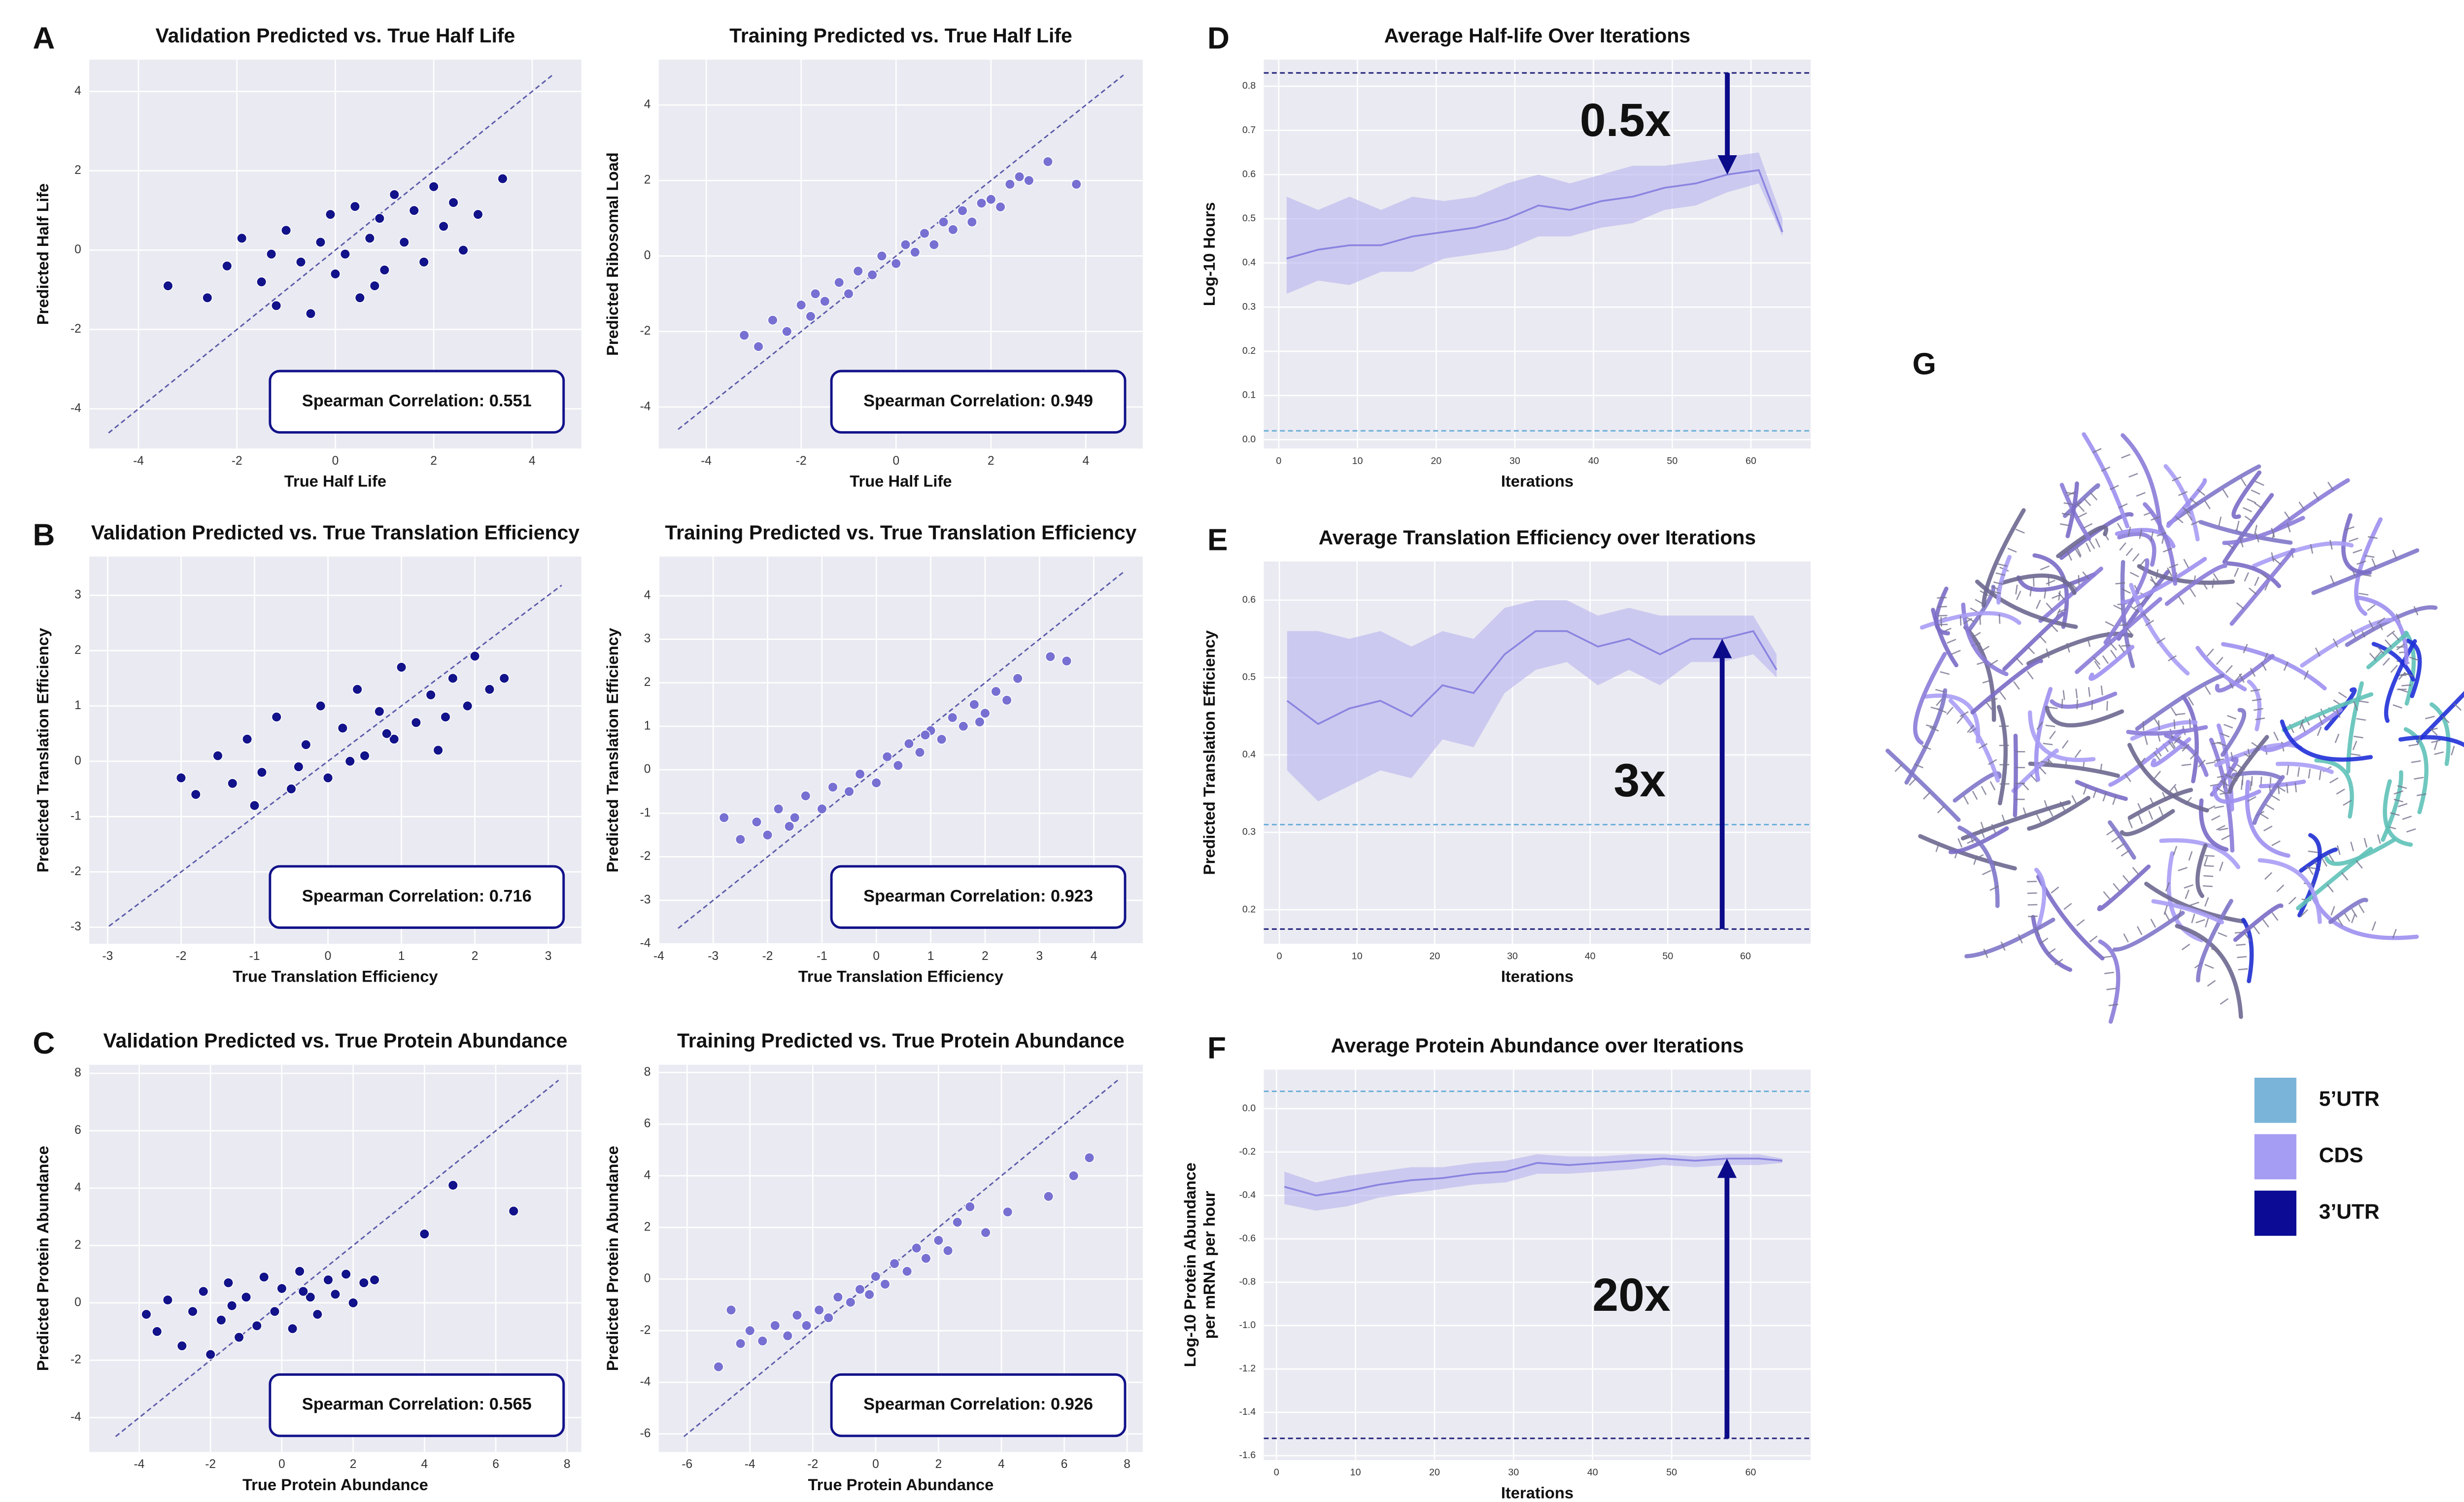 This screenshot has height=1502, width=2464. I want to click on y-tick-label: -4, so click(645, 406).